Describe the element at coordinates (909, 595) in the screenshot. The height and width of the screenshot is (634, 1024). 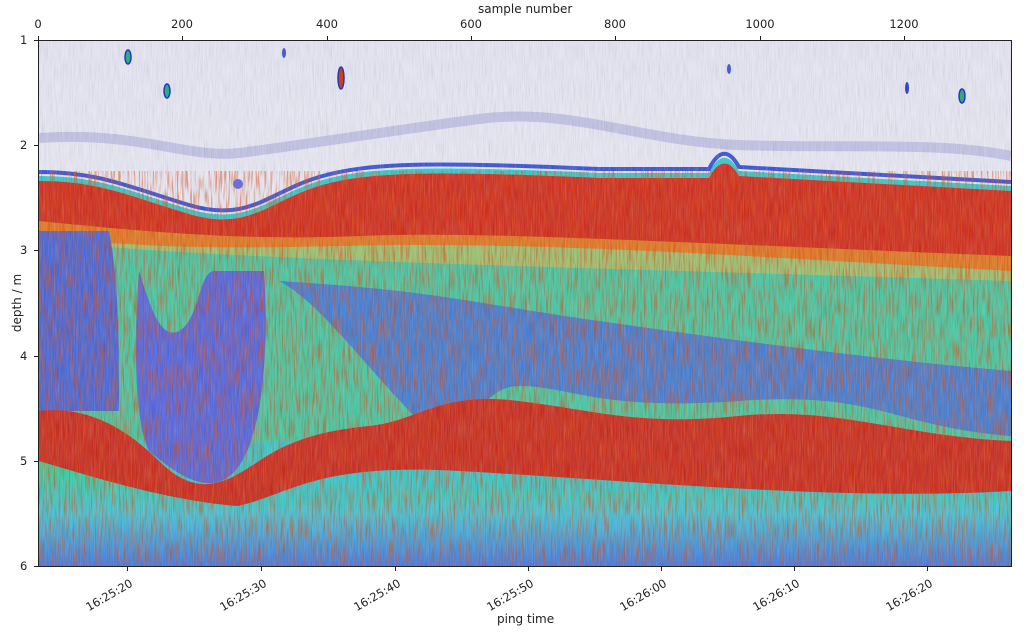
I see `bottom-tick-label: 16:26:20` at that location.